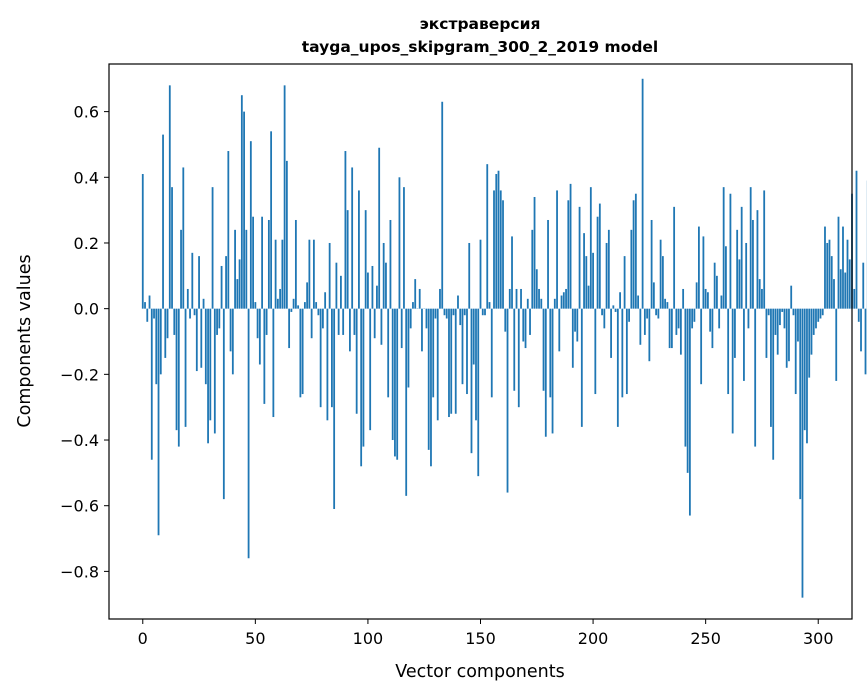 This screenshot has width=867, height=696. I want to click on y-tick-label: 0.4, so click(86, 177).